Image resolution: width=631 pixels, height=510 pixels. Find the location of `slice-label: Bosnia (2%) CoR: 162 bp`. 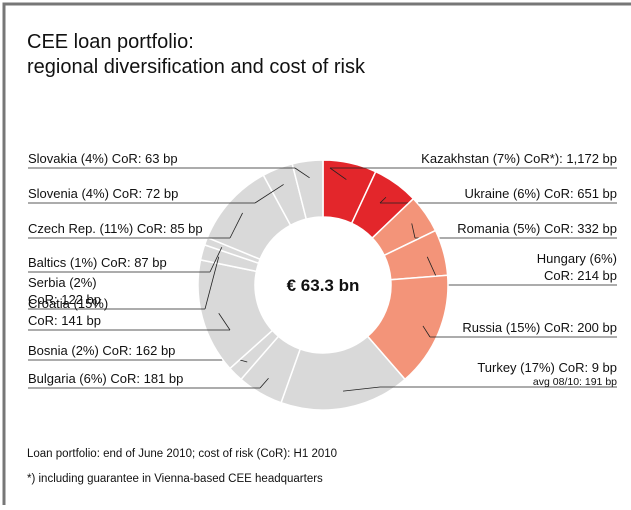

slice-label: Bosnia (2%) CoR: 162 bp is located at coordinates (101, 350).